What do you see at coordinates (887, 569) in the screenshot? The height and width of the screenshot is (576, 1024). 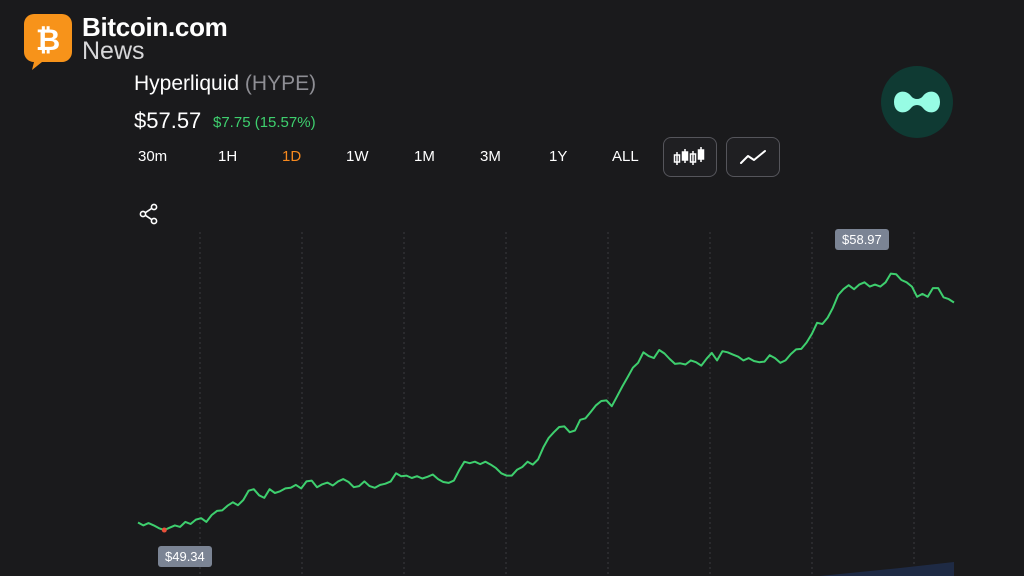 I see `volume-area` at bounding box center [887, 569].